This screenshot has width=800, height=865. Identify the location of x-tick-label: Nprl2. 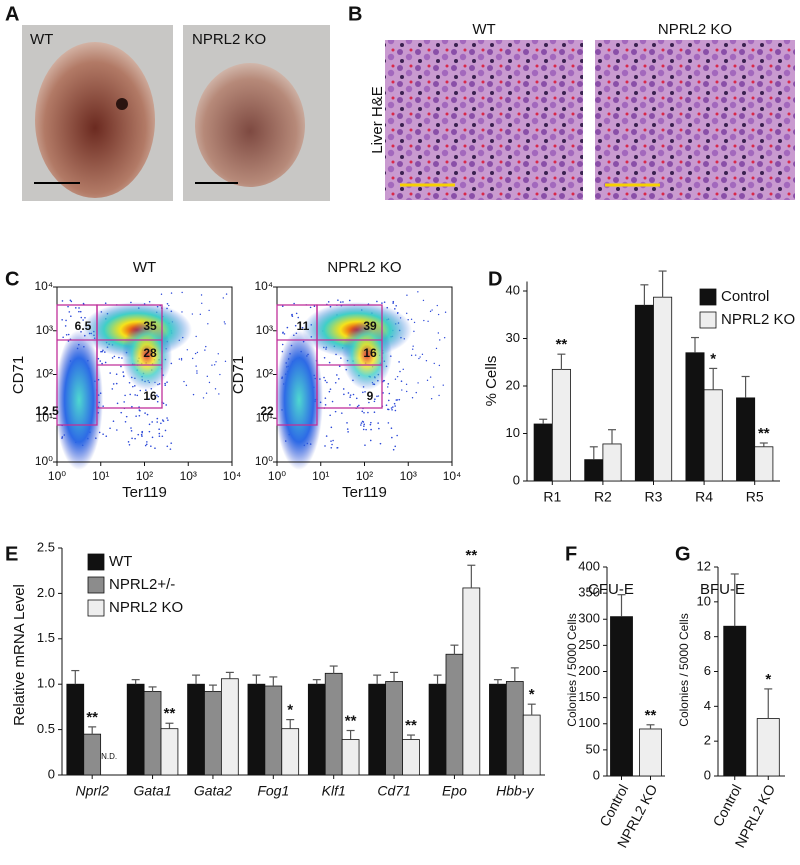
(92, 791).